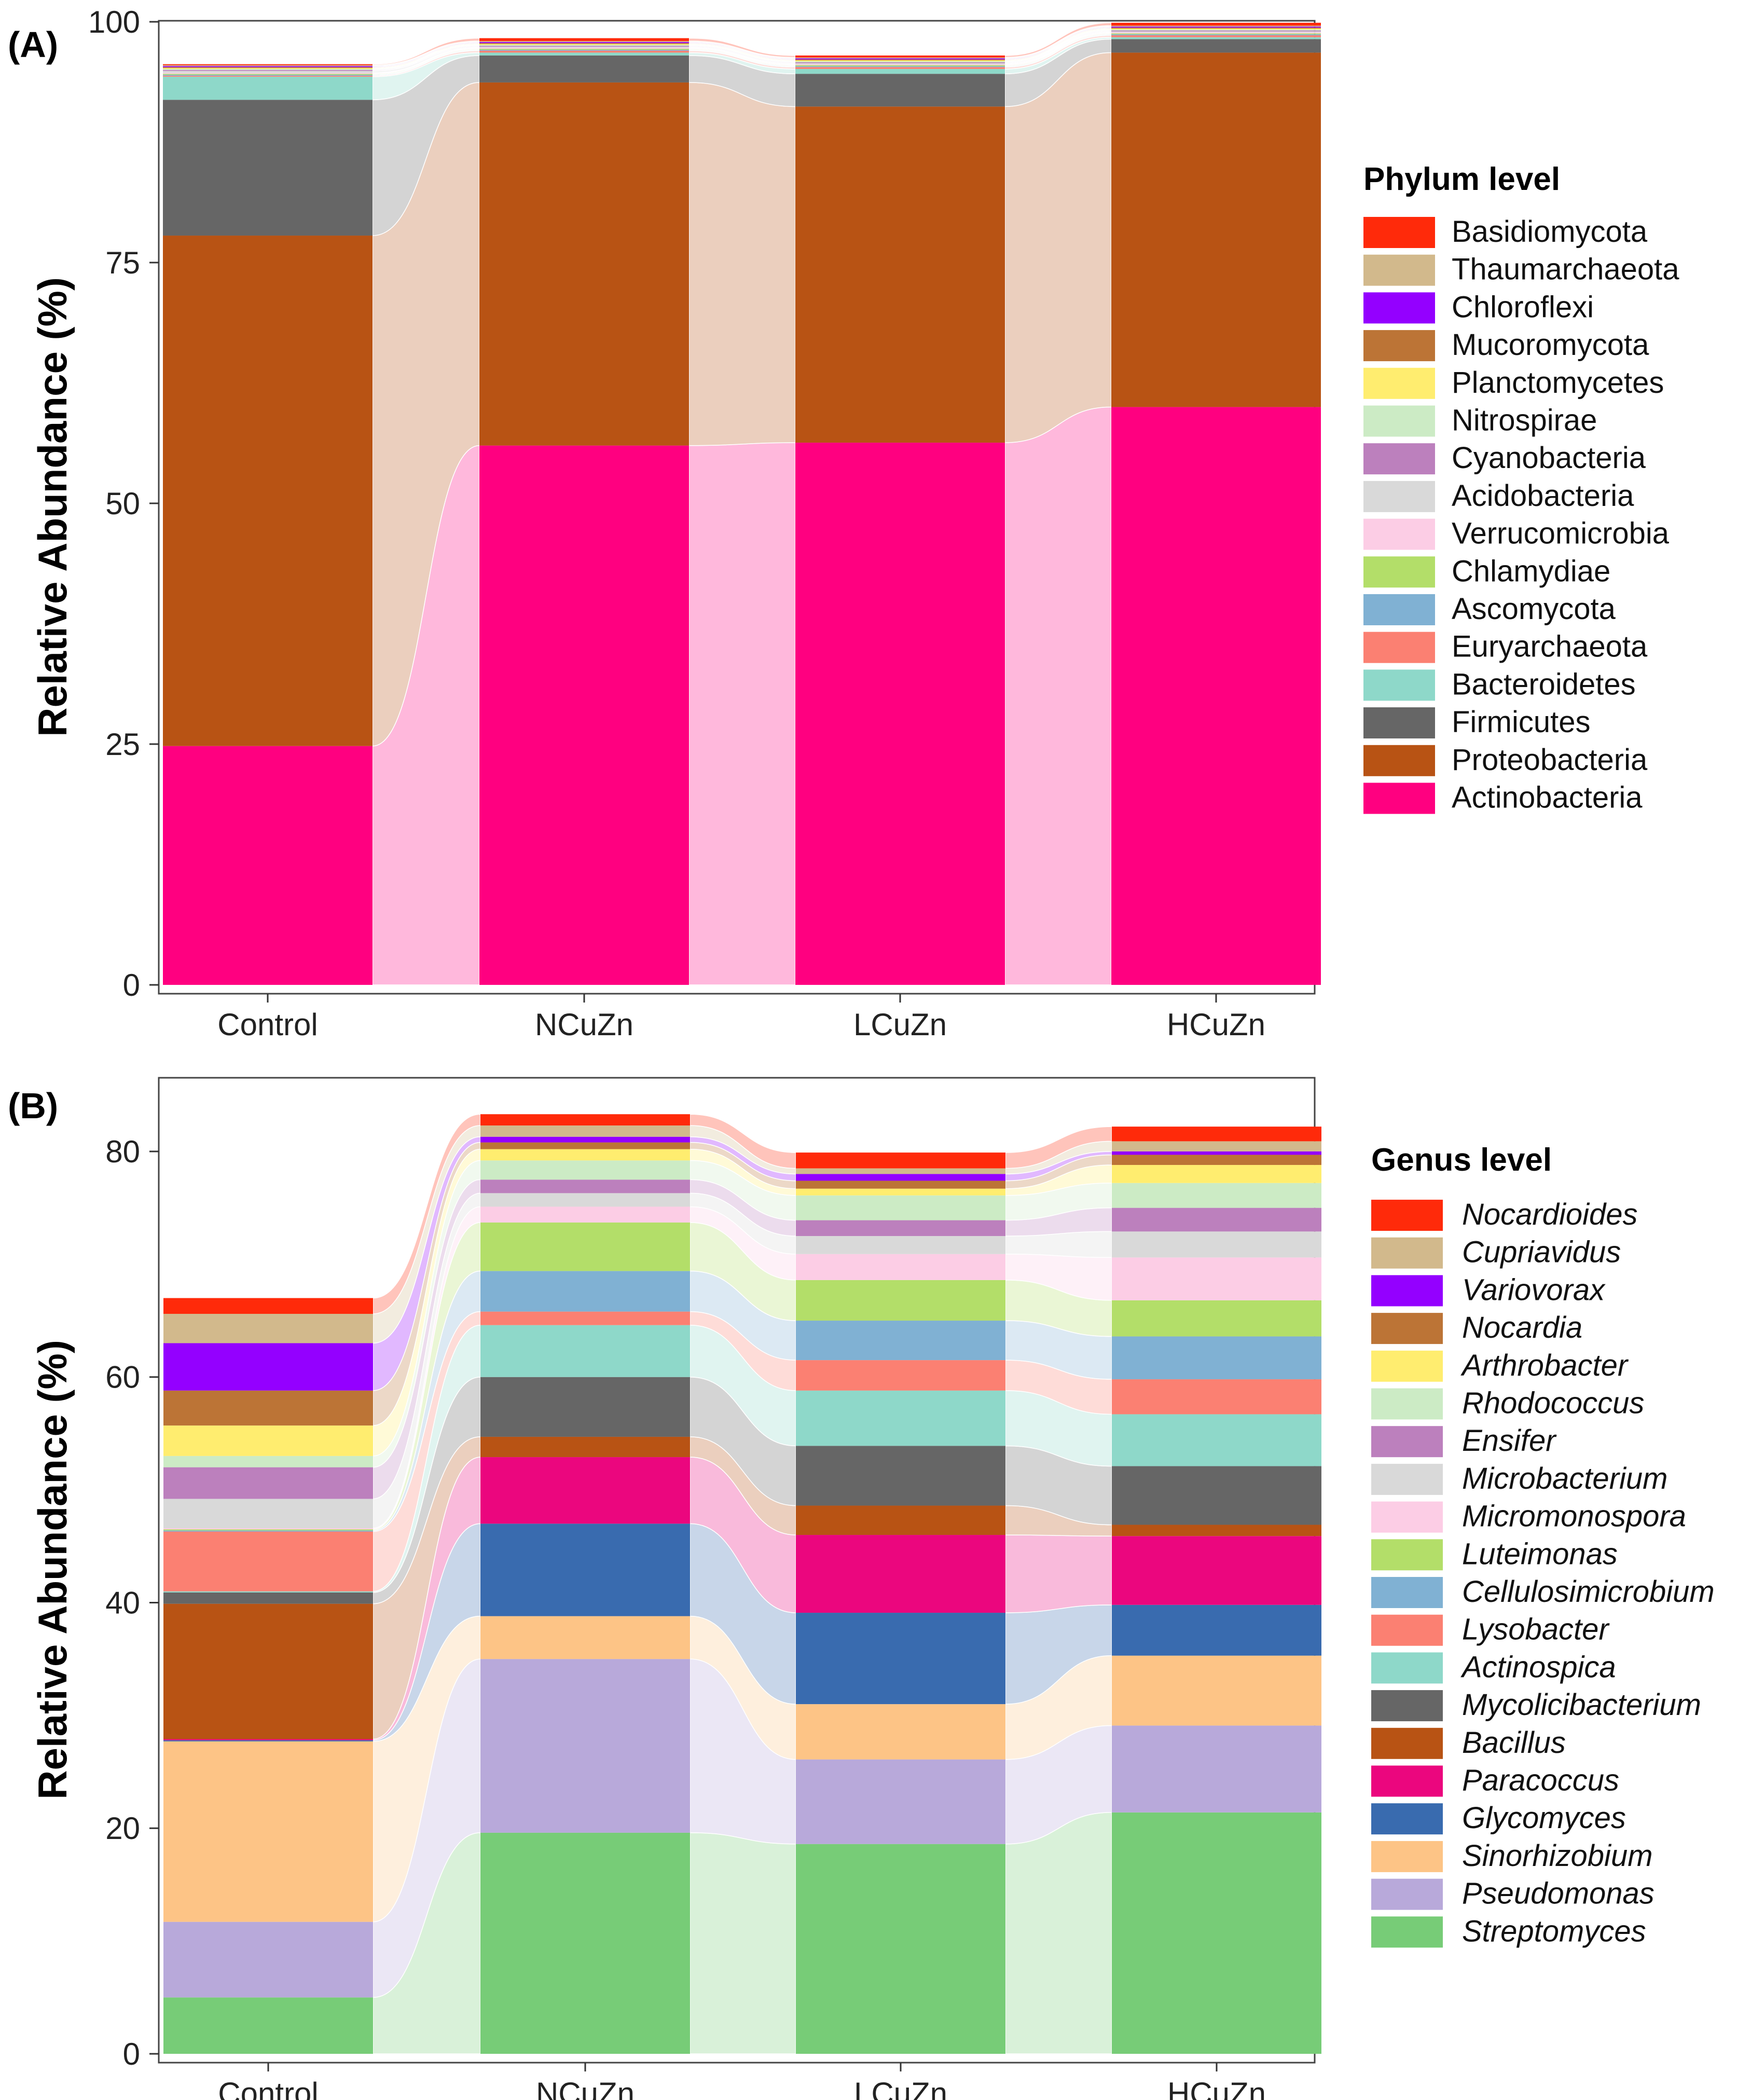  Describe the element at coordinates (122, 1151) in the screenshot. I see `panel-b-y-tick-80: 80` at that location.